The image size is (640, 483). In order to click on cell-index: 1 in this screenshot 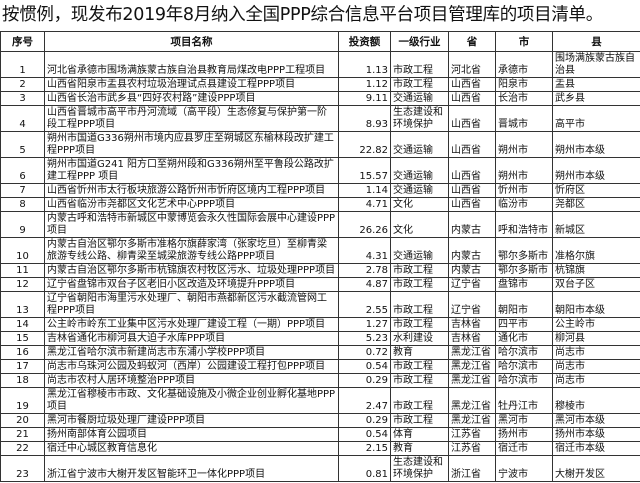, I will do `click(22, 64)`.